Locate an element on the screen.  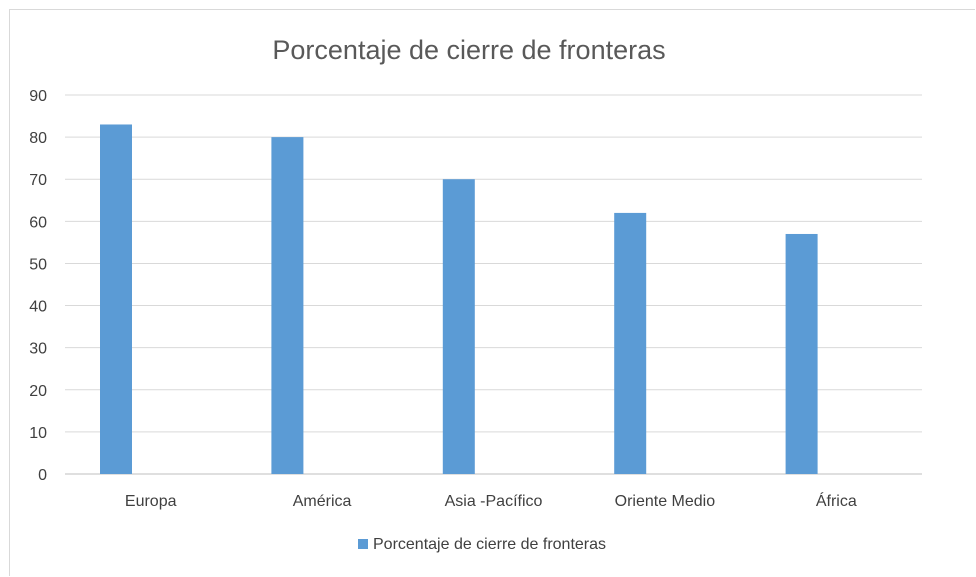
legend: Porcentaje de cierre de fronteras is located at coordinates (482, 544).